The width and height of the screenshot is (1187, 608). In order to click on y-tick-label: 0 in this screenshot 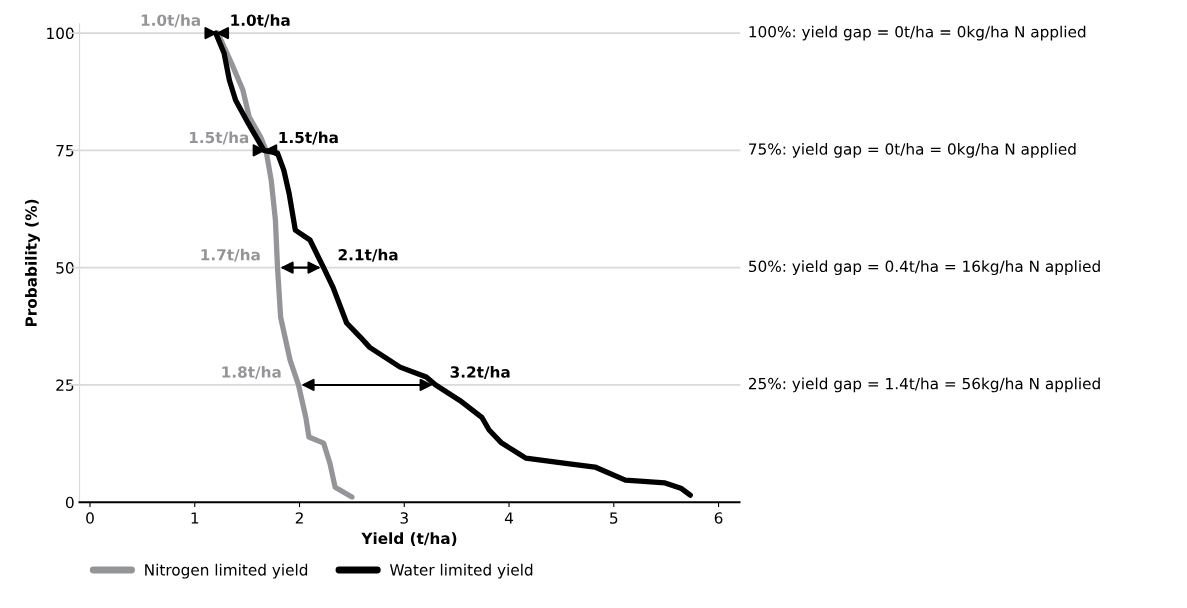, I will do `click(69, 502)`.